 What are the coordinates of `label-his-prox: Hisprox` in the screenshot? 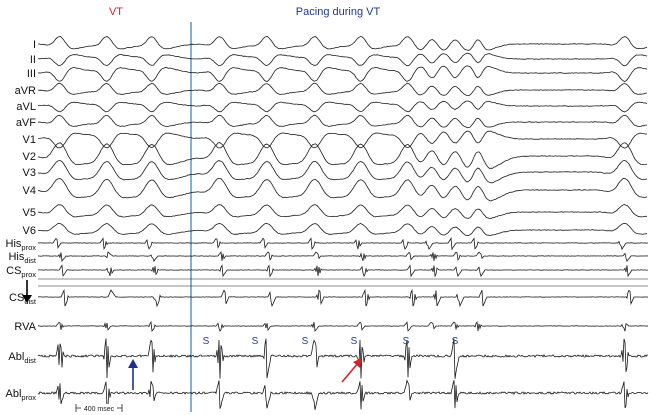 It's located at (21, 245).